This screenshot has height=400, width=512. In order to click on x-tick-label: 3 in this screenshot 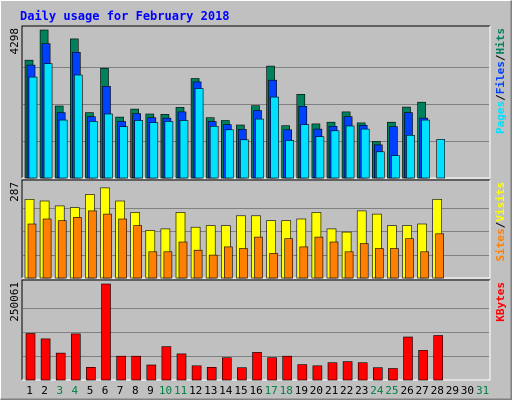, I will do `click(59, 390)`.